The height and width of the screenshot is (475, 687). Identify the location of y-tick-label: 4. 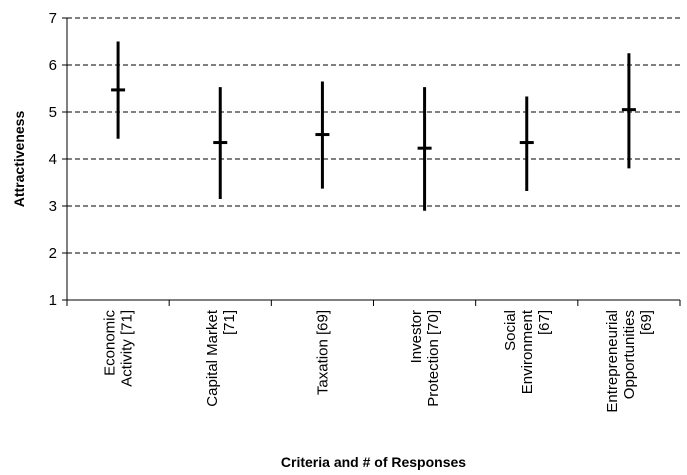
(53, 159).